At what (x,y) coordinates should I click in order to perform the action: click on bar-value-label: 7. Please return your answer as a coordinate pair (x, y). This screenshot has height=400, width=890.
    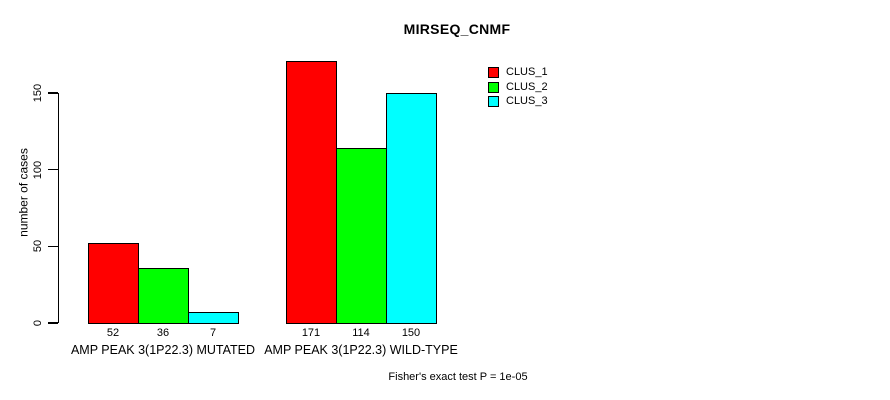
    Looking at the image, I should click on (213, 333).